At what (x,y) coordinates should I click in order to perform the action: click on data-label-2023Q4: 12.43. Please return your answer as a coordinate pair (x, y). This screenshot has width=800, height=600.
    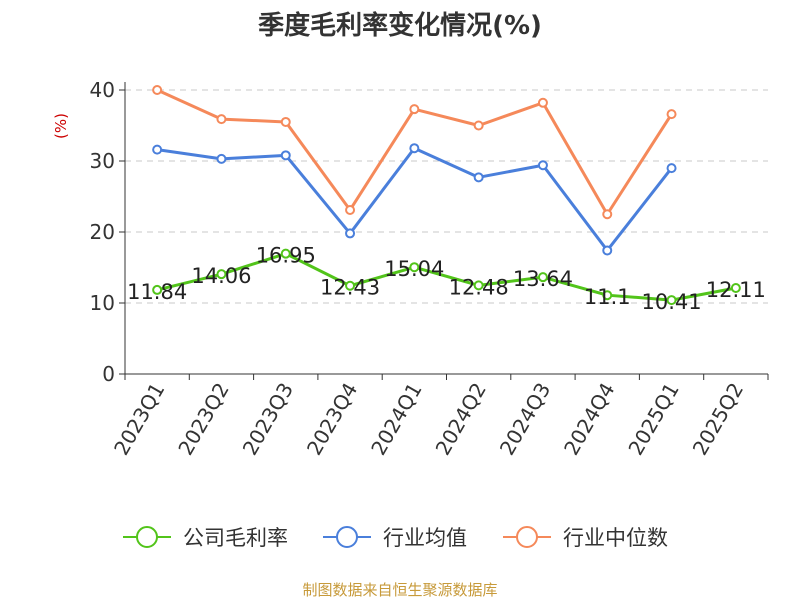
    Looking at the image, I should click on (350, 288).